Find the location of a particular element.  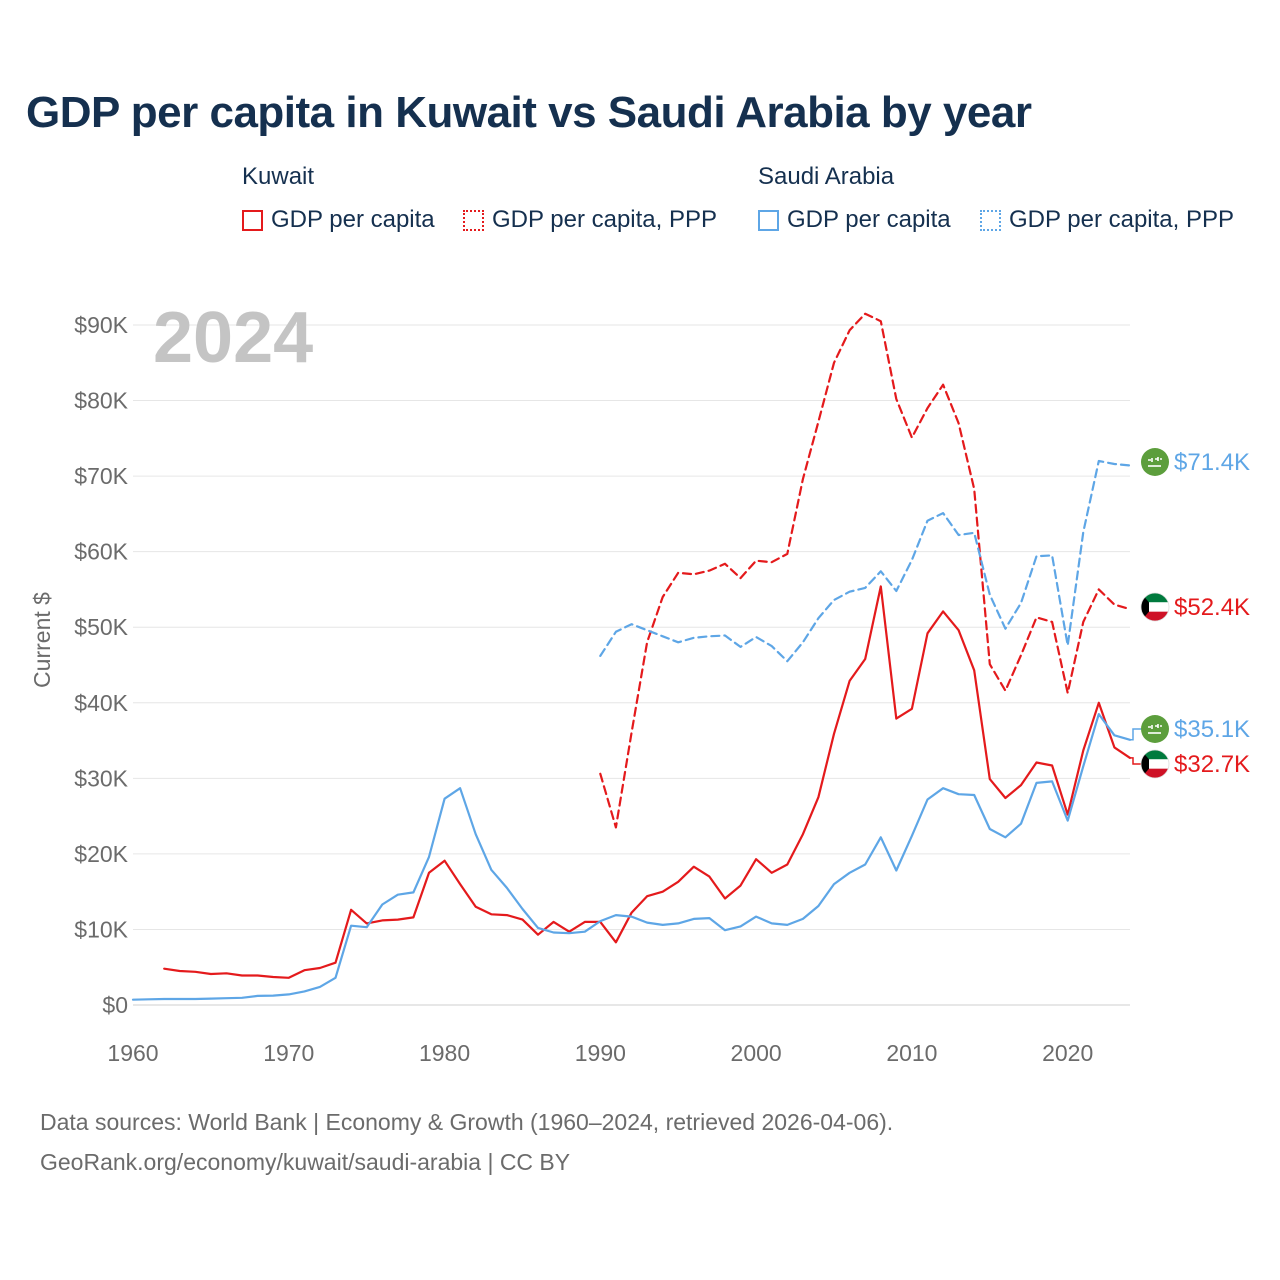

series-line-saudi-arabia-gdp-per-capita-ppp is located at coordinates (865, 561).